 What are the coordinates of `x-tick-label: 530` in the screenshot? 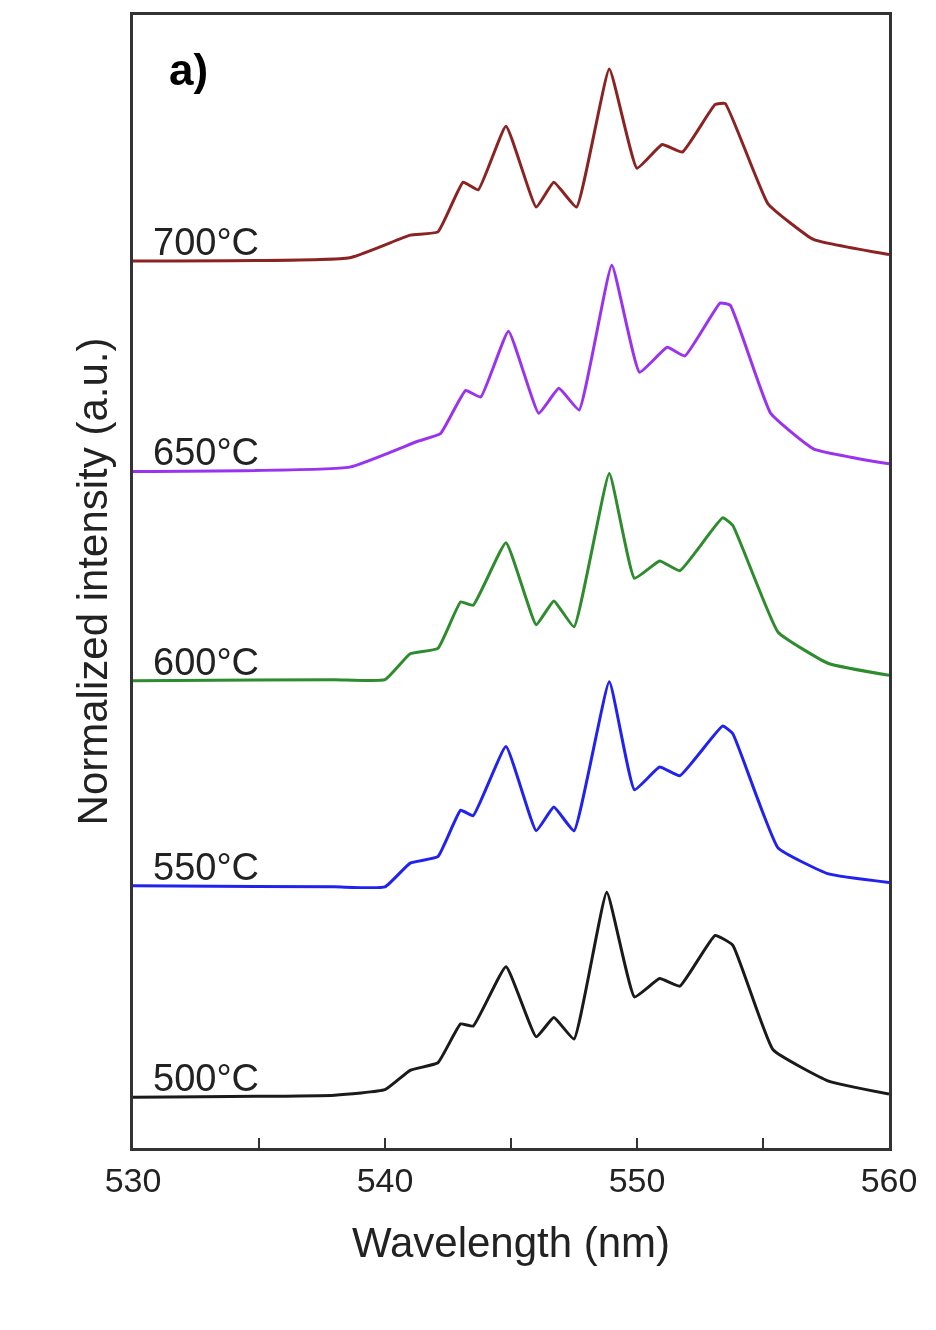 It's located at (133, 1179).